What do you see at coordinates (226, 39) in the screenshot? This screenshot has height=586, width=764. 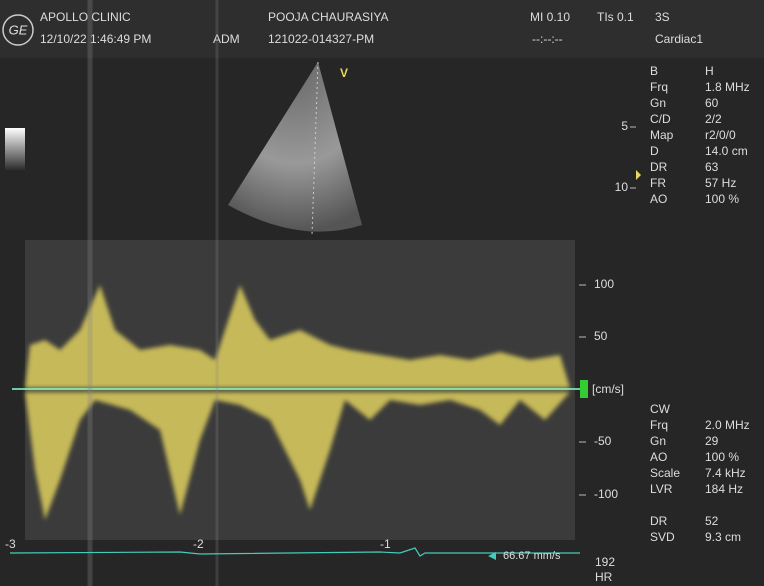 I see `user: ADM` at bounding box center [226, 39].